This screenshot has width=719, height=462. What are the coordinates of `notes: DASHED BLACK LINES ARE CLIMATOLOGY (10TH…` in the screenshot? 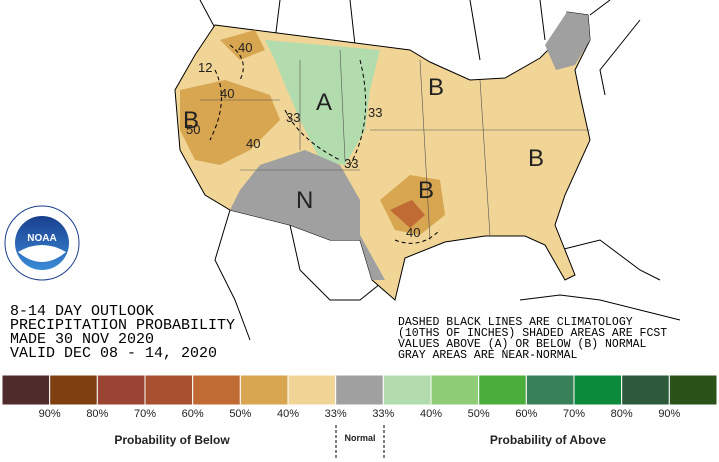 It's located at (532, 339).